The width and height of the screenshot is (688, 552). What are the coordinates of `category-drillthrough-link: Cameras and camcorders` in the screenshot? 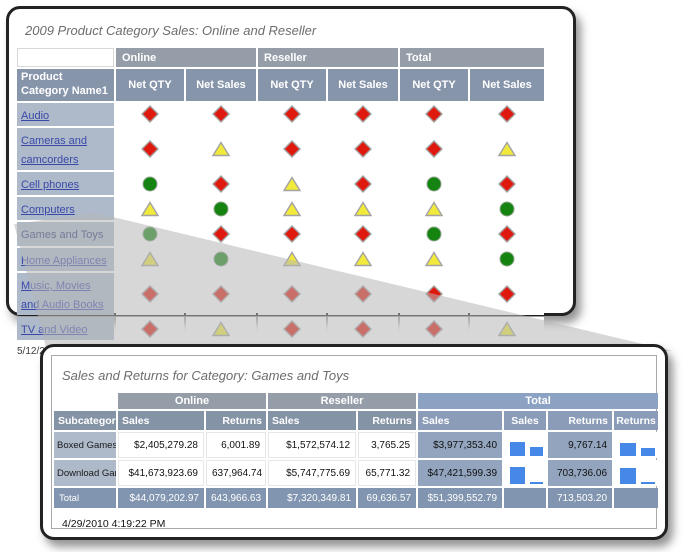 It's located at (54, 150).